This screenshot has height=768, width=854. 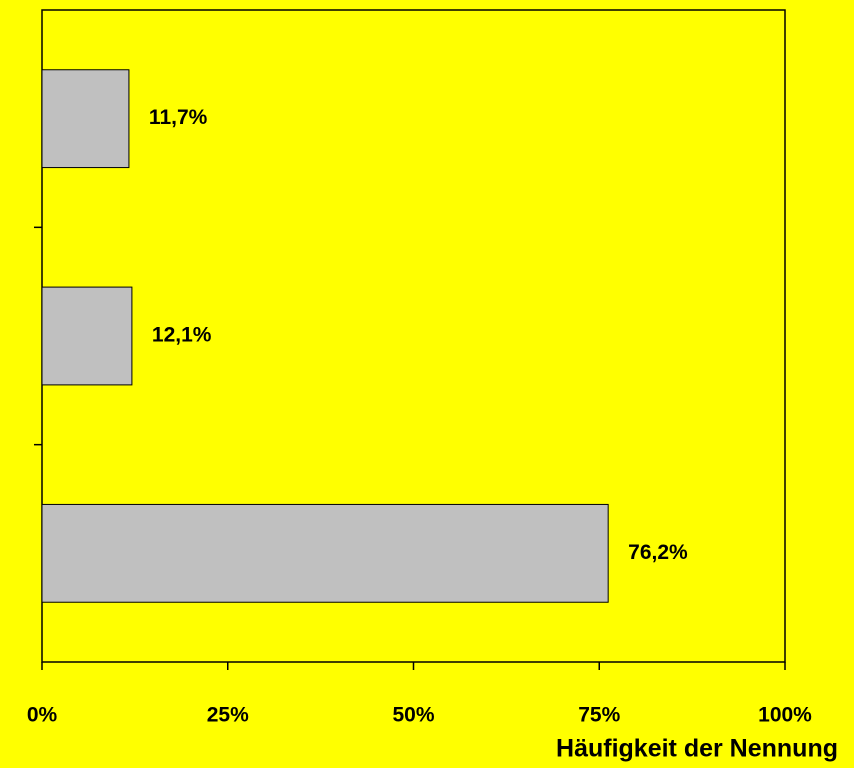 What do you see at coordinates (697, 749) in the screenshot?
I see `x-axis-title: Häufigkeit der Nennung` at bounding box center [697, 749].